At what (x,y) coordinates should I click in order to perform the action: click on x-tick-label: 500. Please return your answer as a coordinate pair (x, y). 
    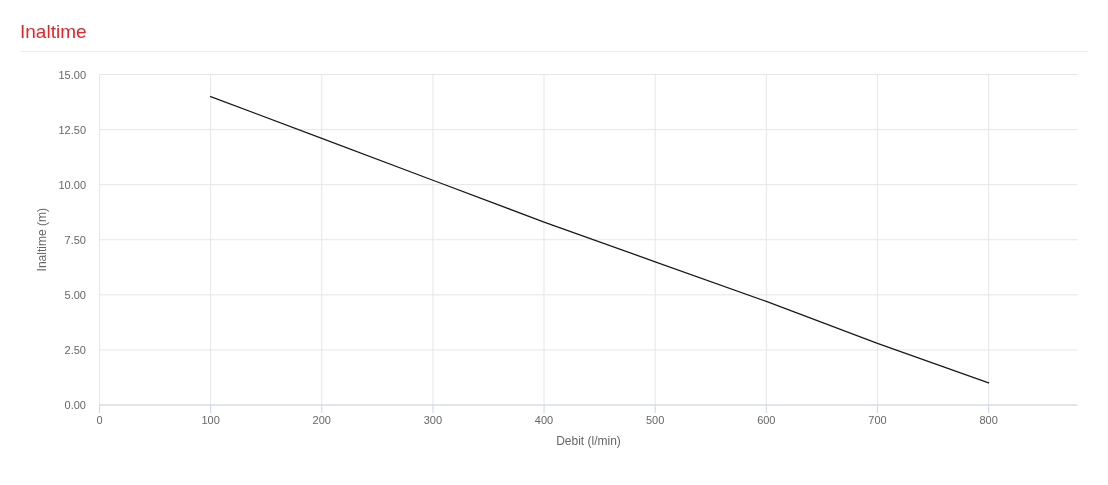
    Looking at the image, I should click on (655, 420).